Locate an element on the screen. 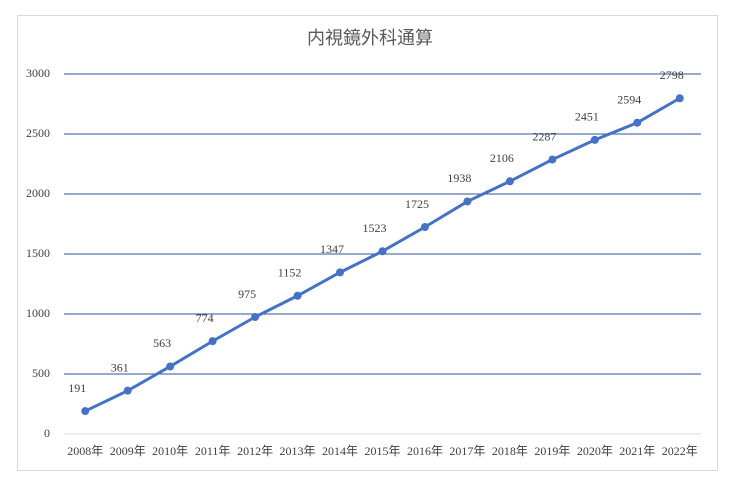 The width and height of the screenshot is (741, 491). data-label: 563 is located at coordinates (162, 343).